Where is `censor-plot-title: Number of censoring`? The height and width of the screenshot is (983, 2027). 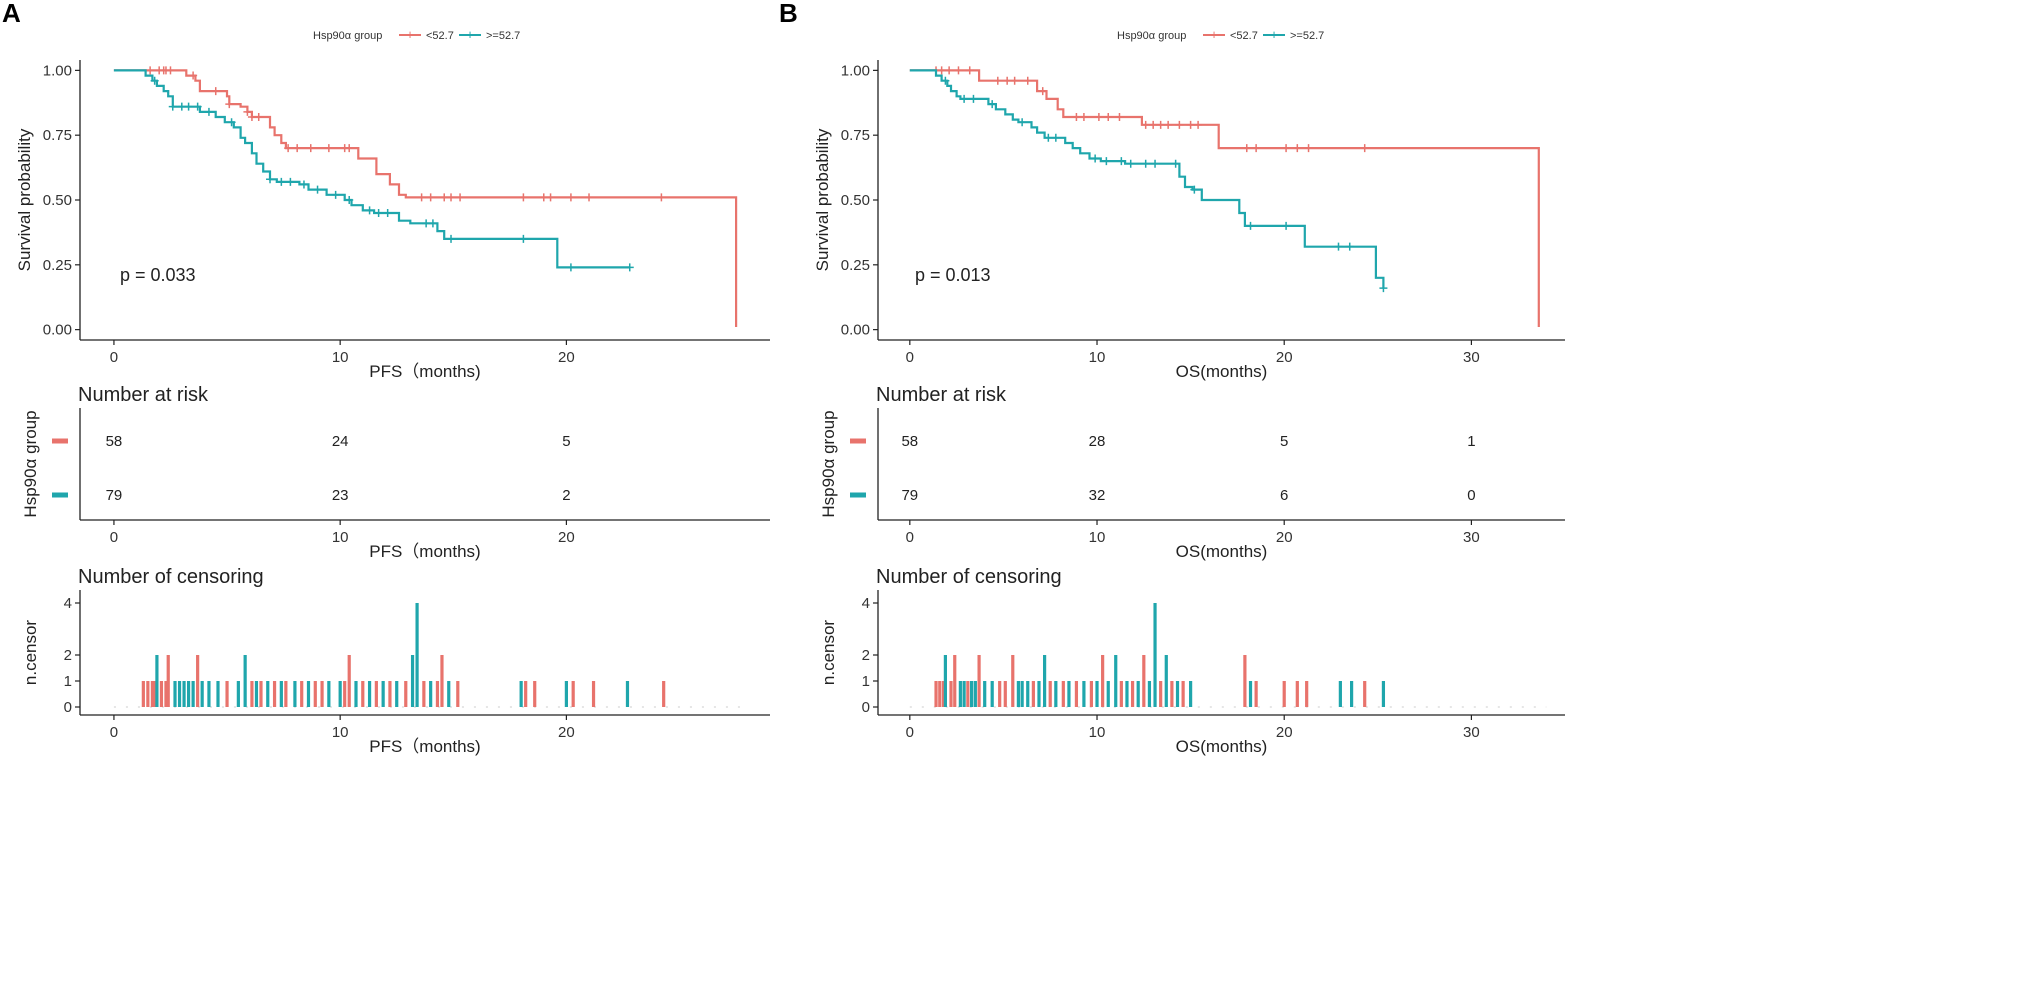
censor-plot-title: Number of censoring is located at coordinates (969, 577).